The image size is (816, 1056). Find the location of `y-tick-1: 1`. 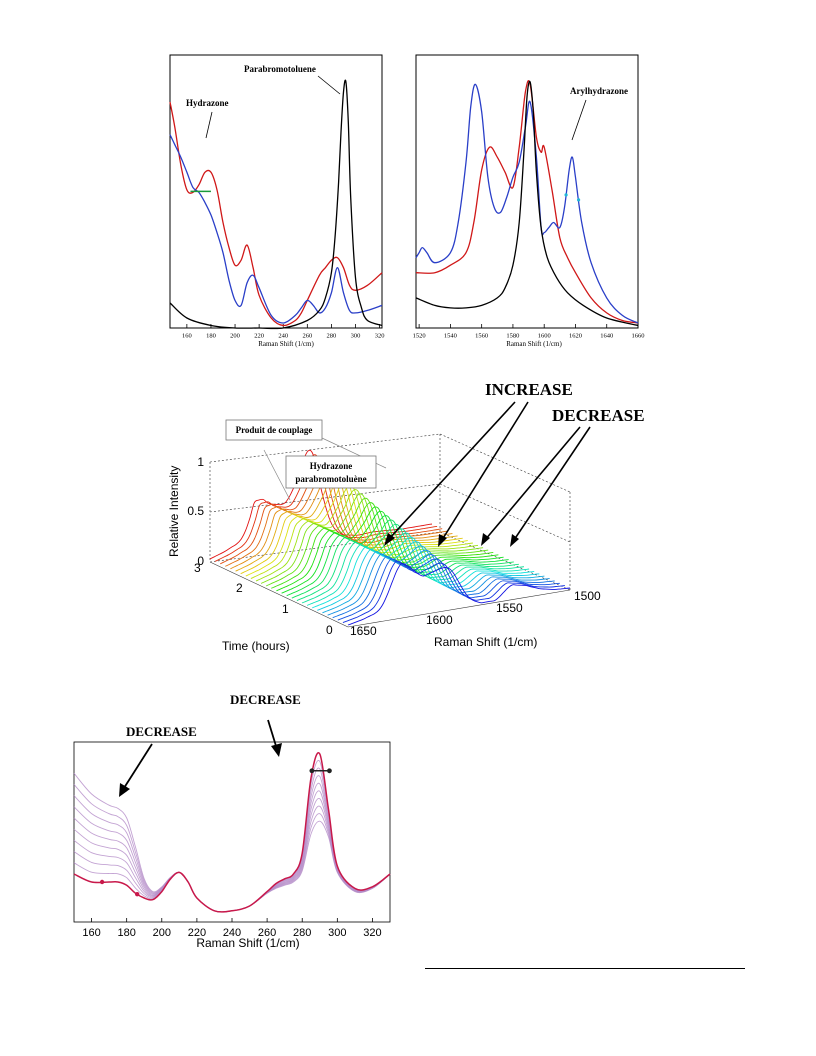

y-tick-1: 1 is located at coordinates (200, 462).